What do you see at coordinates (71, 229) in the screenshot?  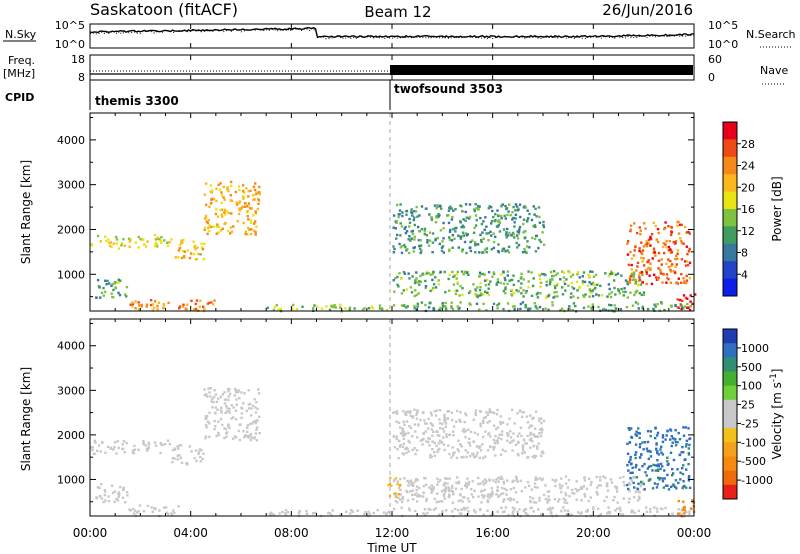 I see `power-ytick-label: 2000` at bounding box center [71, 229].